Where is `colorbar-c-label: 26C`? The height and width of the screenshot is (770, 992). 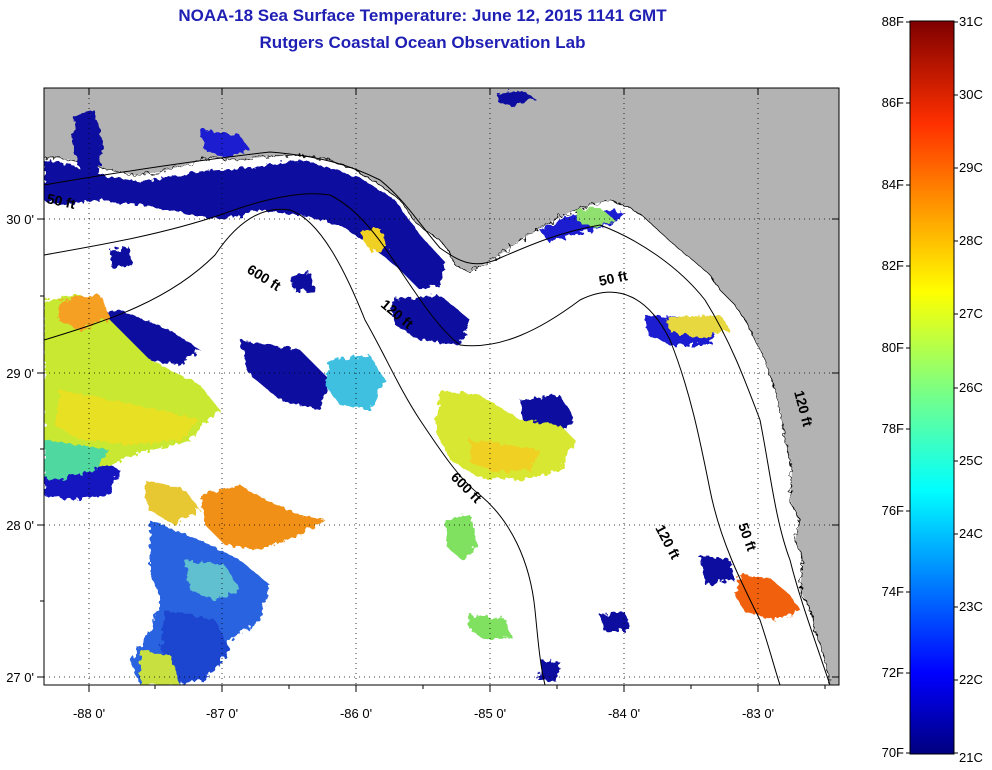 colorbar-c-label: 26C is located at coordinates (971, 387).